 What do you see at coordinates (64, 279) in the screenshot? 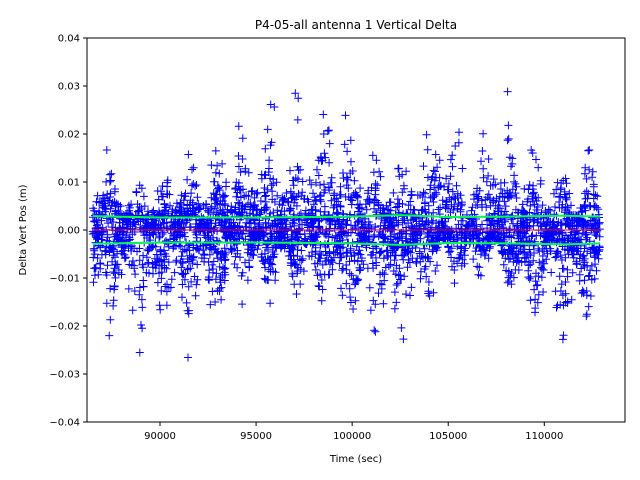
I see `y-tick-label: −0.01` at bounding box center [64, 279].